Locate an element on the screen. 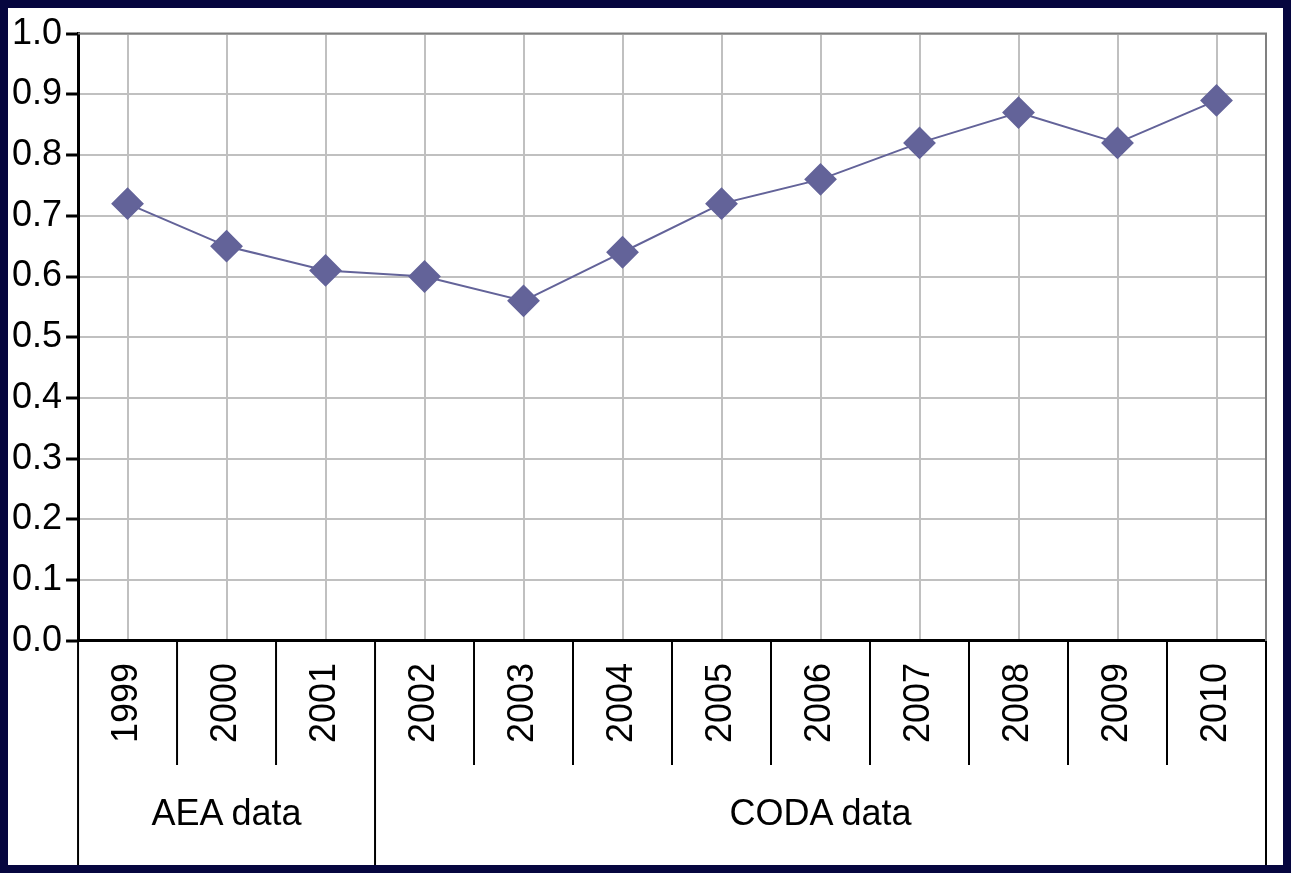 The width and height of the screenshot is (1291, 873). text: AEA data is located at coordinates (227, 812).